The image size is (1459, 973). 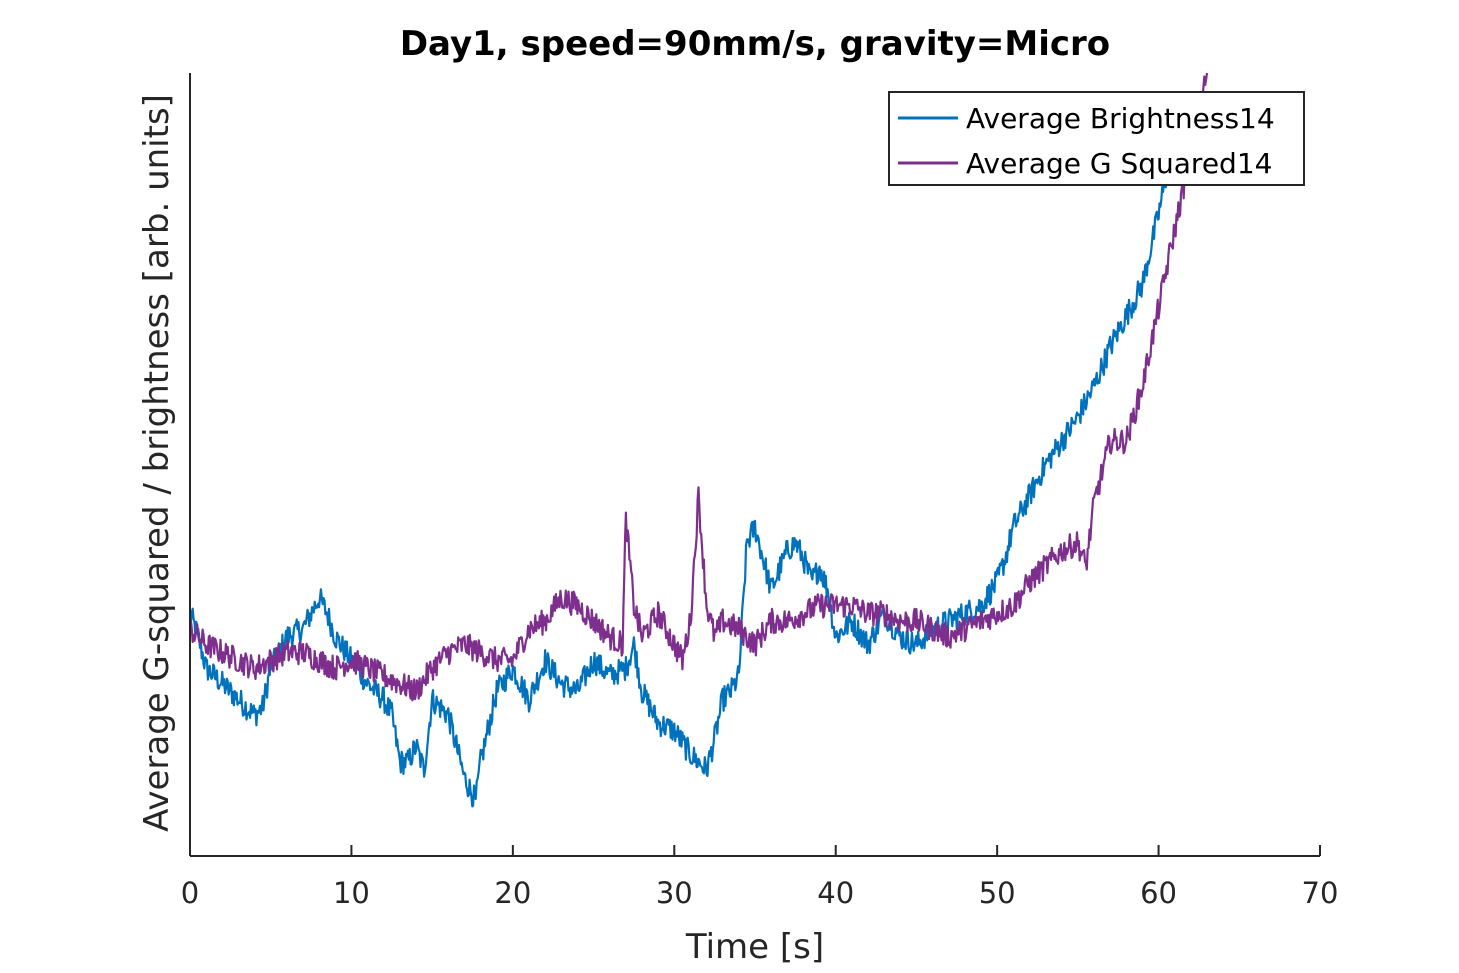 I want to click on legend-box, so click(x=1096, y=138).